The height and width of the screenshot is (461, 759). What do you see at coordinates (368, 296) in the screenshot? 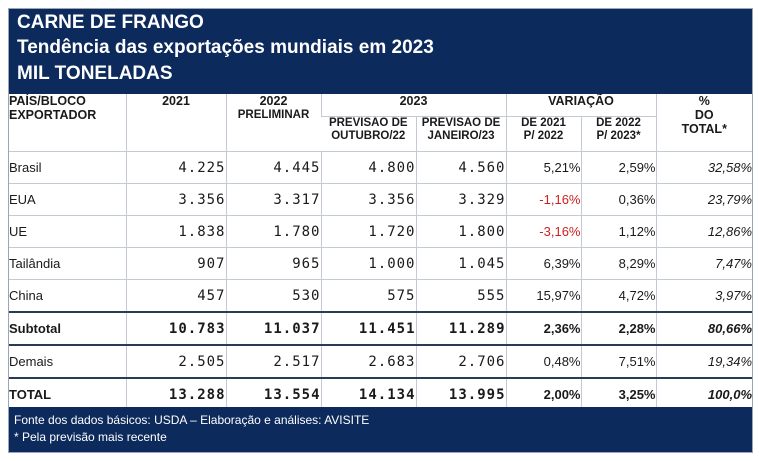
I see `cell-prev-out: 575` at bounding box center [368, 296].